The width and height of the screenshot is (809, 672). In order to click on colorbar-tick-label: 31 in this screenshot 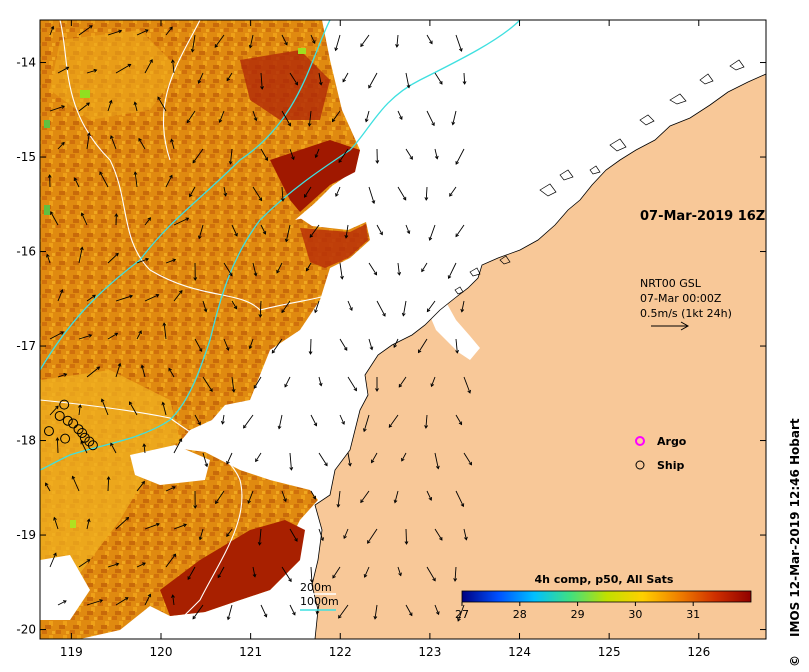, I will do `click(693, 614)`.